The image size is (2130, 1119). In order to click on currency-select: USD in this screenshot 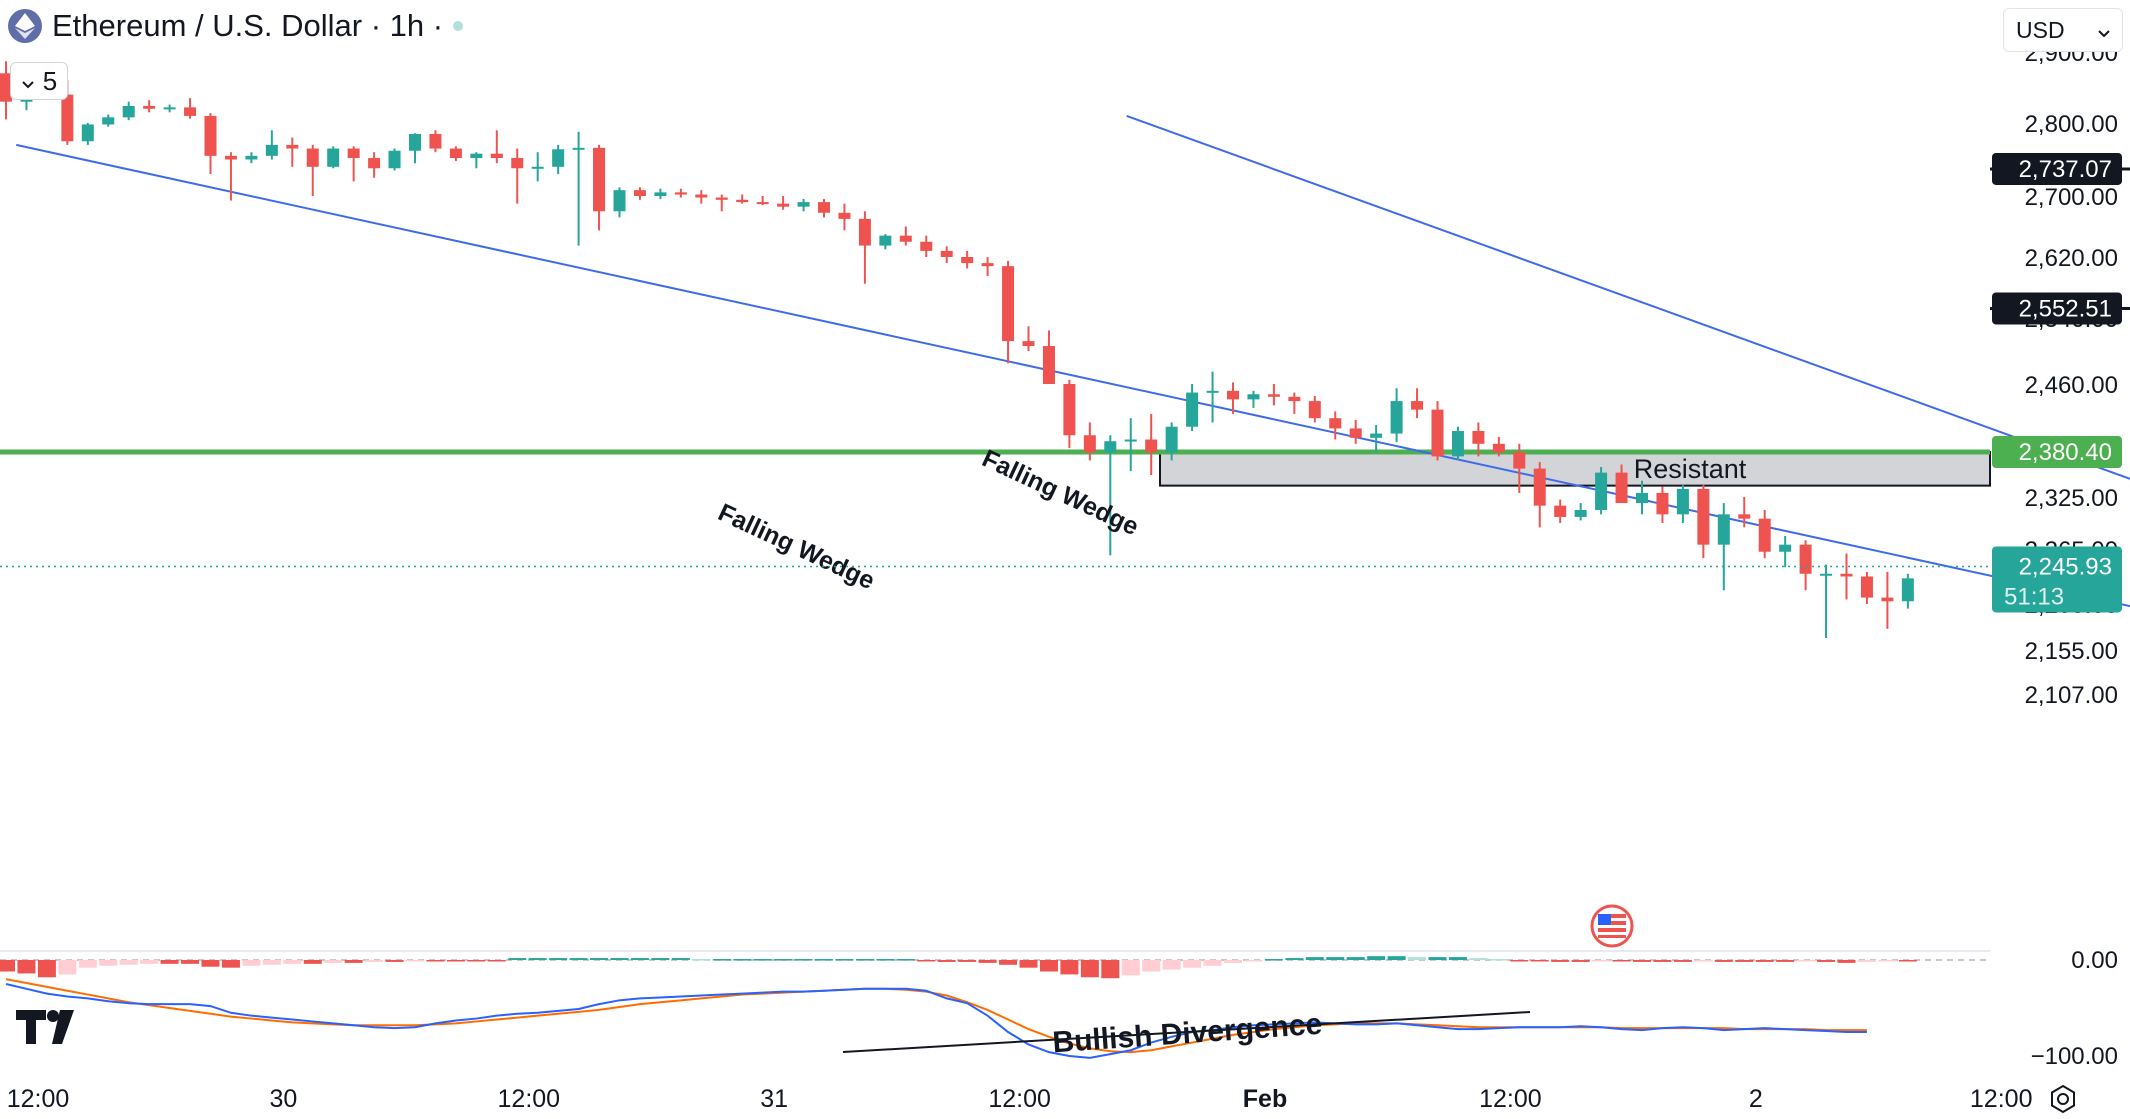, I will do `click(2063, 30)`.